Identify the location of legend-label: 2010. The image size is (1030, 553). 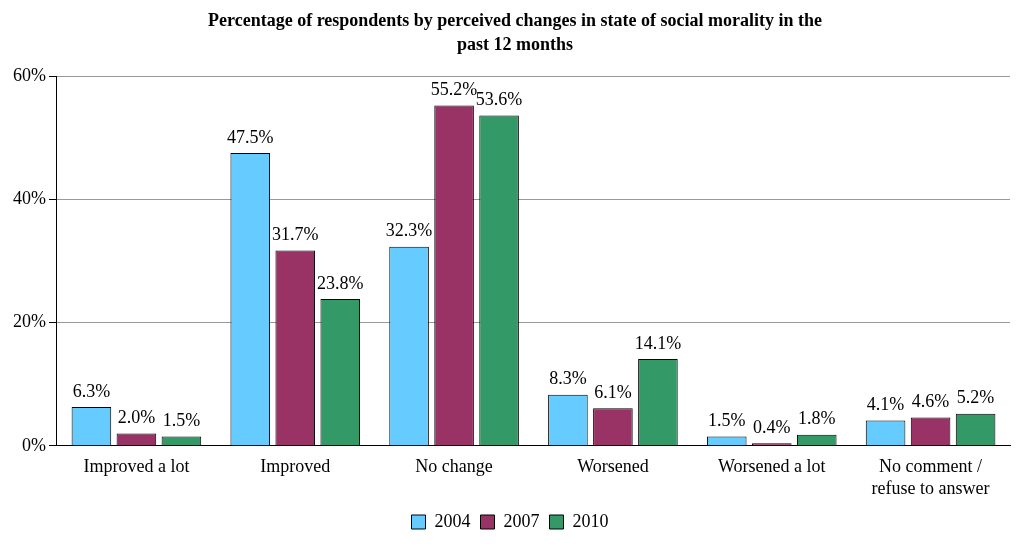
(590, 520).